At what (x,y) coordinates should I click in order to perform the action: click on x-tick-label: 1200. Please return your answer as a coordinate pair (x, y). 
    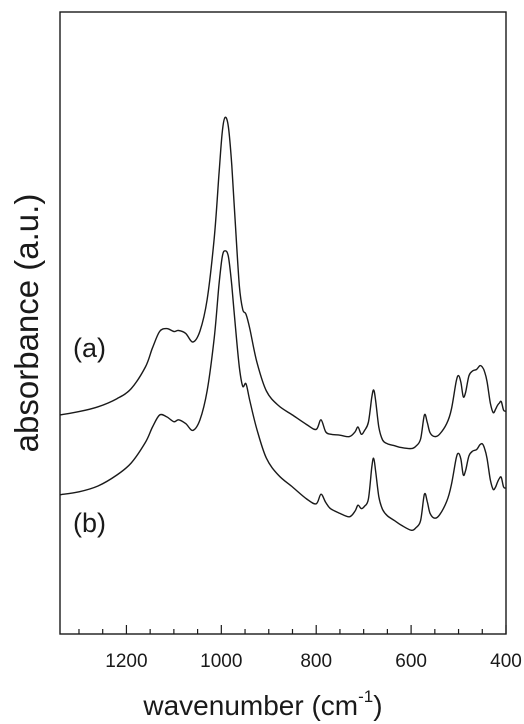
    Looking at the image, I should click on (126, 661).